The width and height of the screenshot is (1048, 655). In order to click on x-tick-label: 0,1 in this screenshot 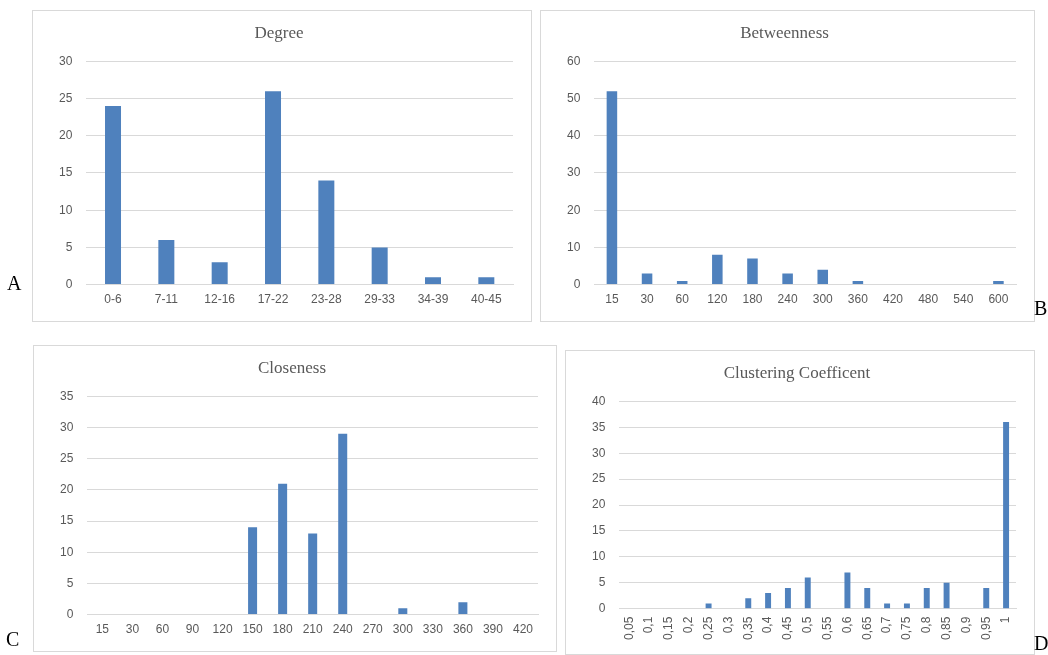, I will do `click(648, 625)`.